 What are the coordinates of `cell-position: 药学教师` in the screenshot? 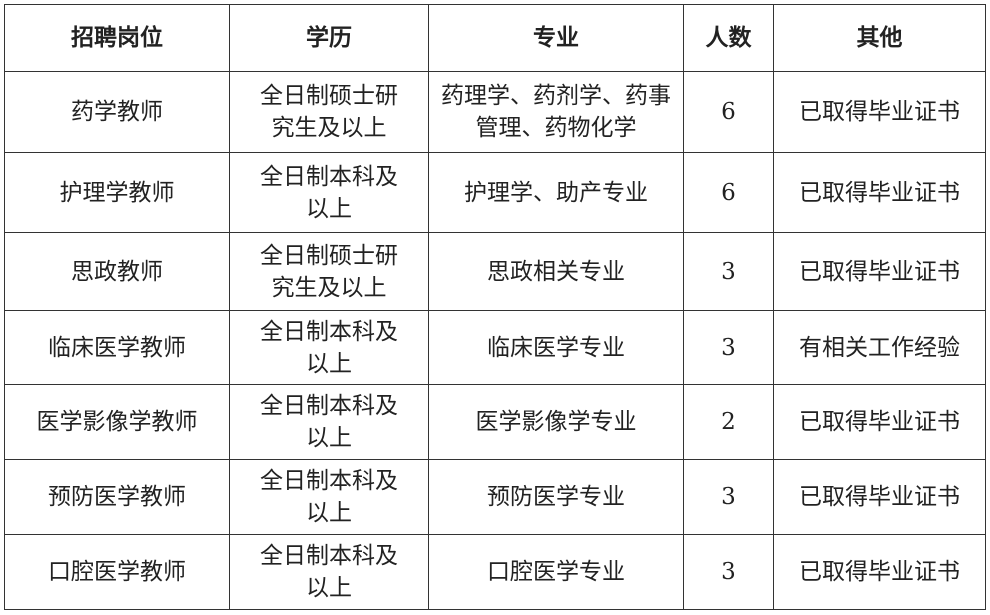 It's located at (117, 112).